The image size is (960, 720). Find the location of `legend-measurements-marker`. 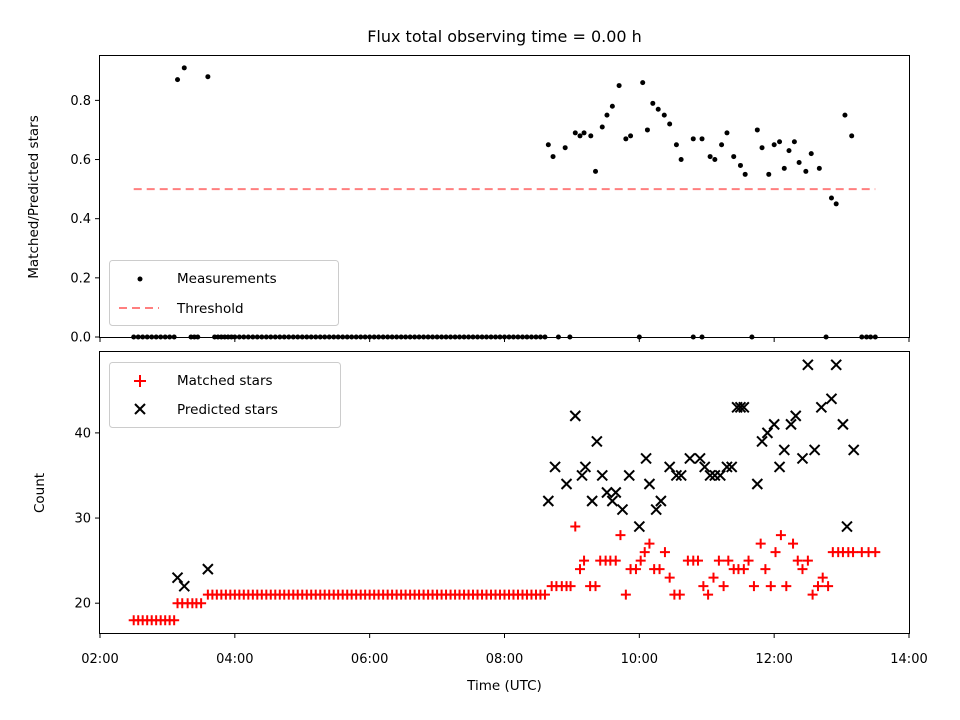

legend-measurements-marker is located at coordinates (140, 279).